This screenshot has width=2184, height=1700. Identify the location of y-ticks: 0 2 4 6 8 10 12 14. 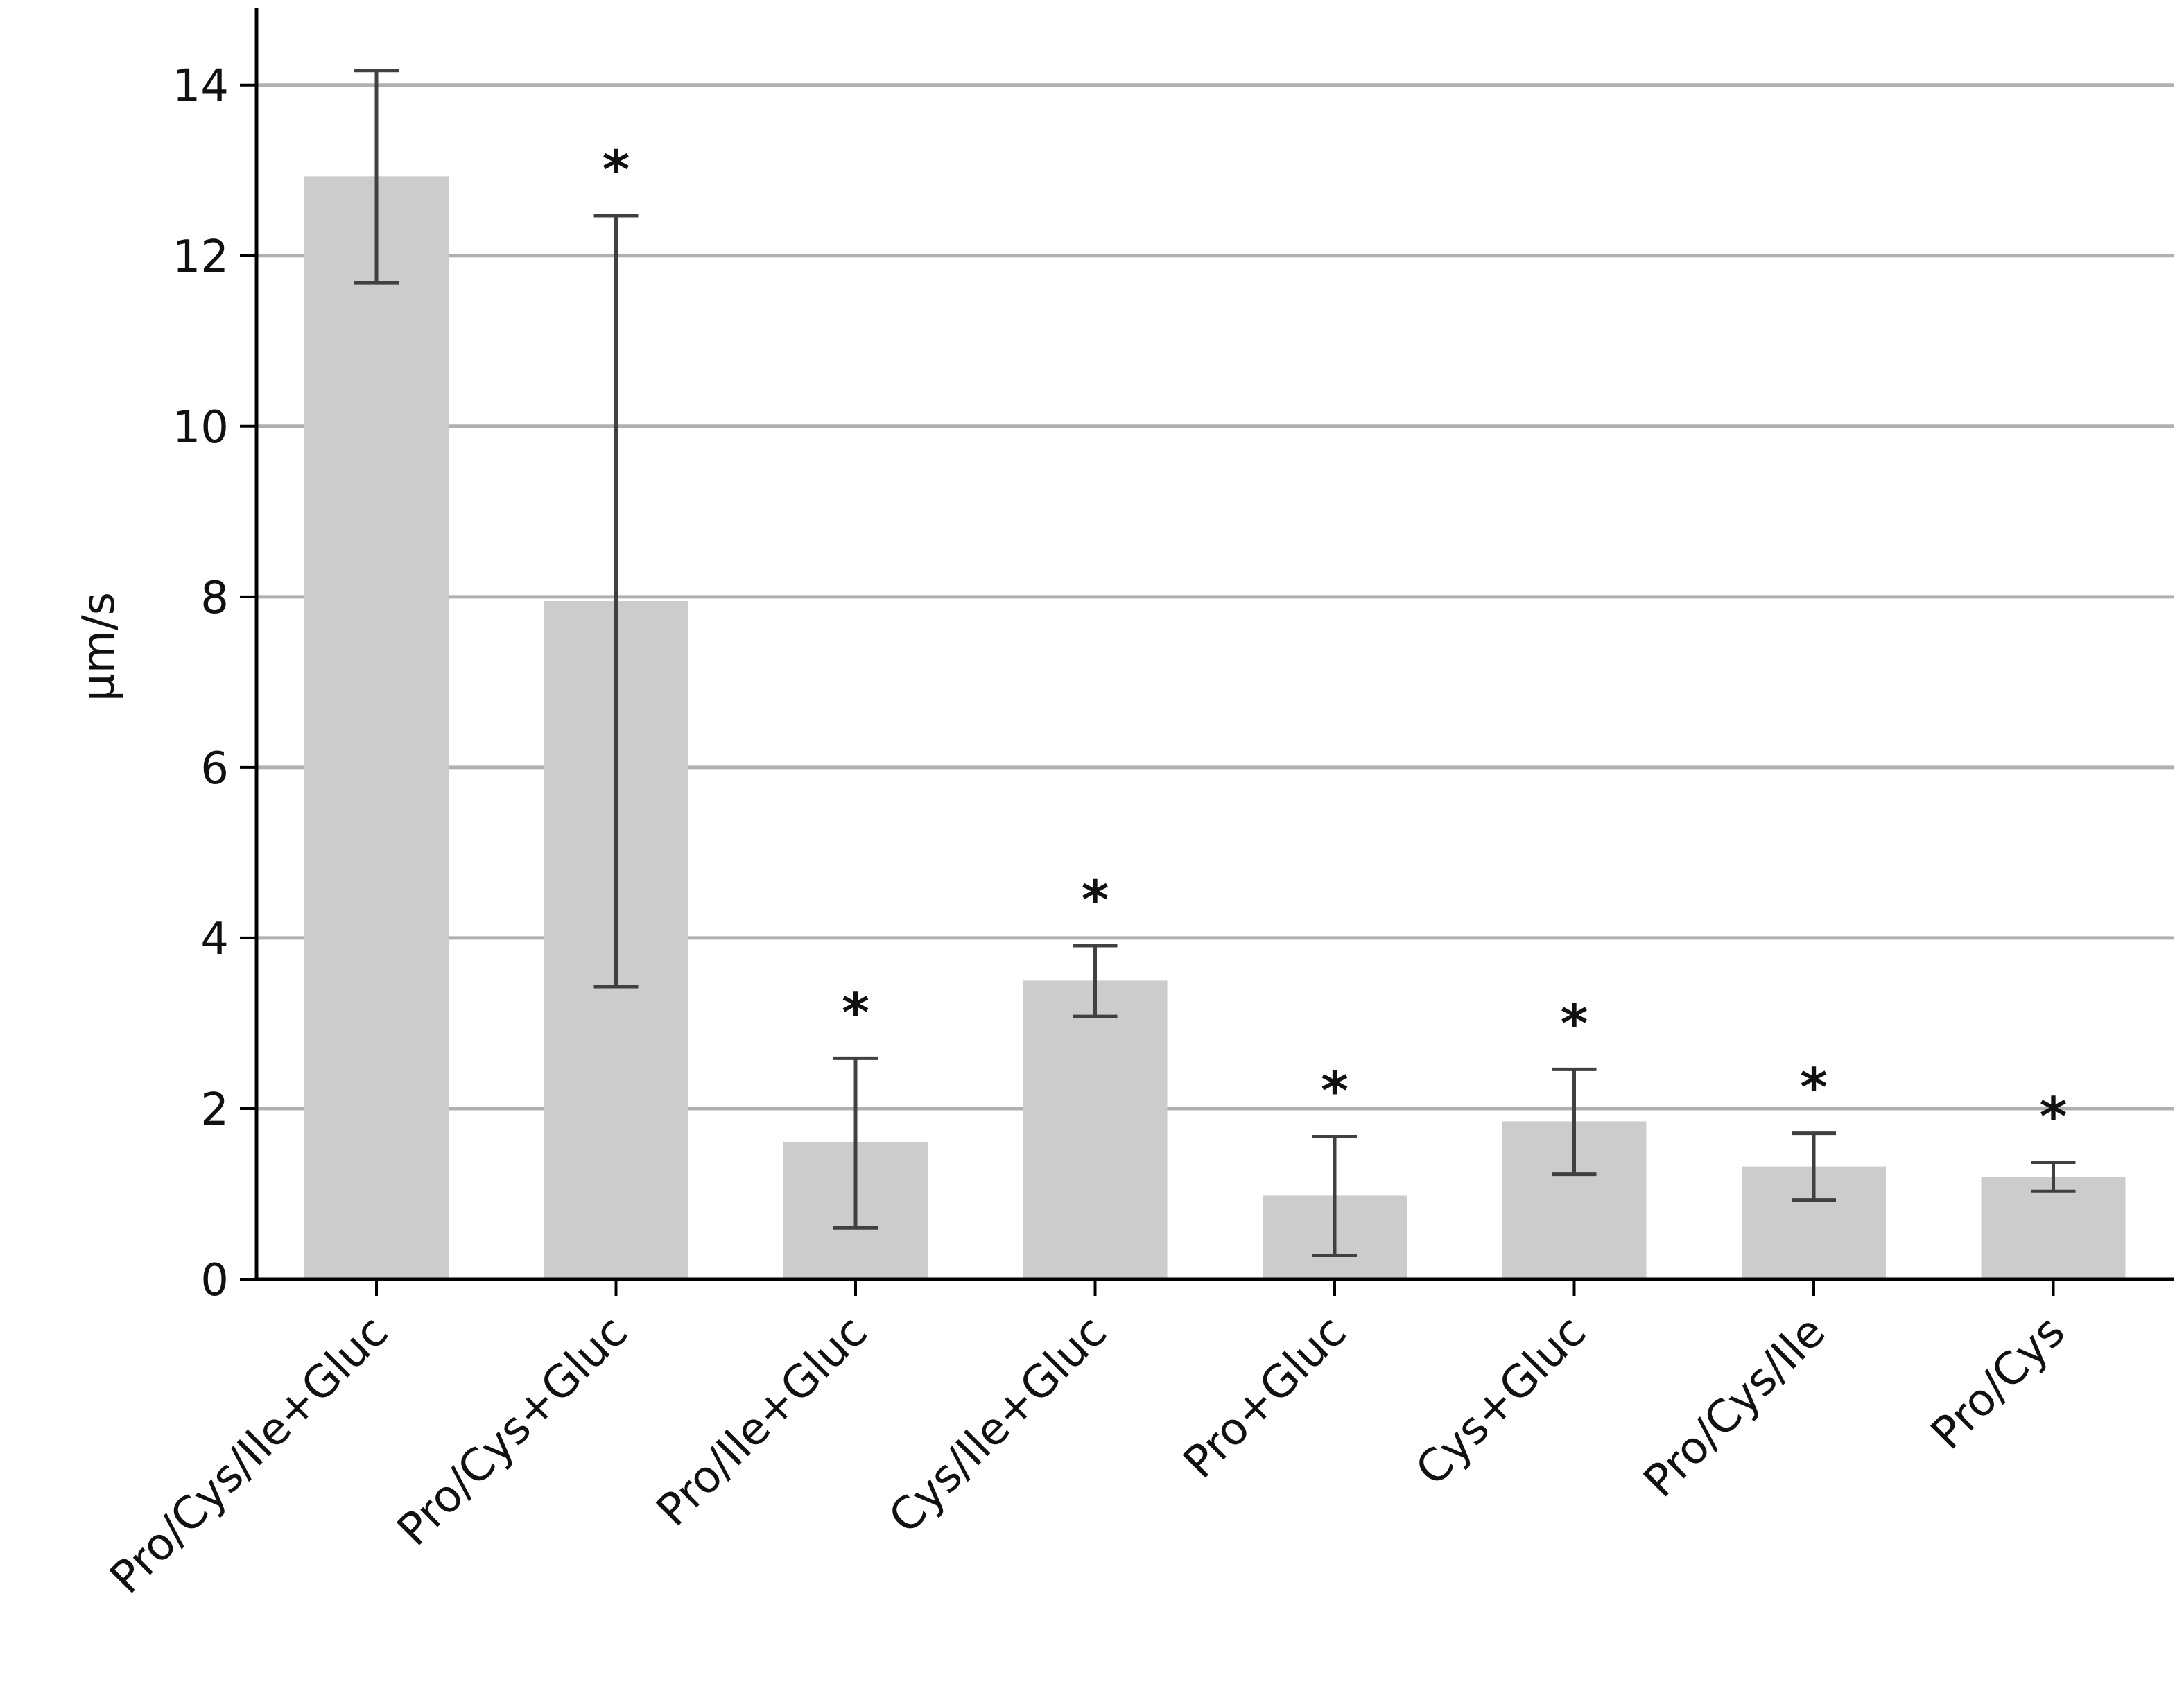
(215, 683).